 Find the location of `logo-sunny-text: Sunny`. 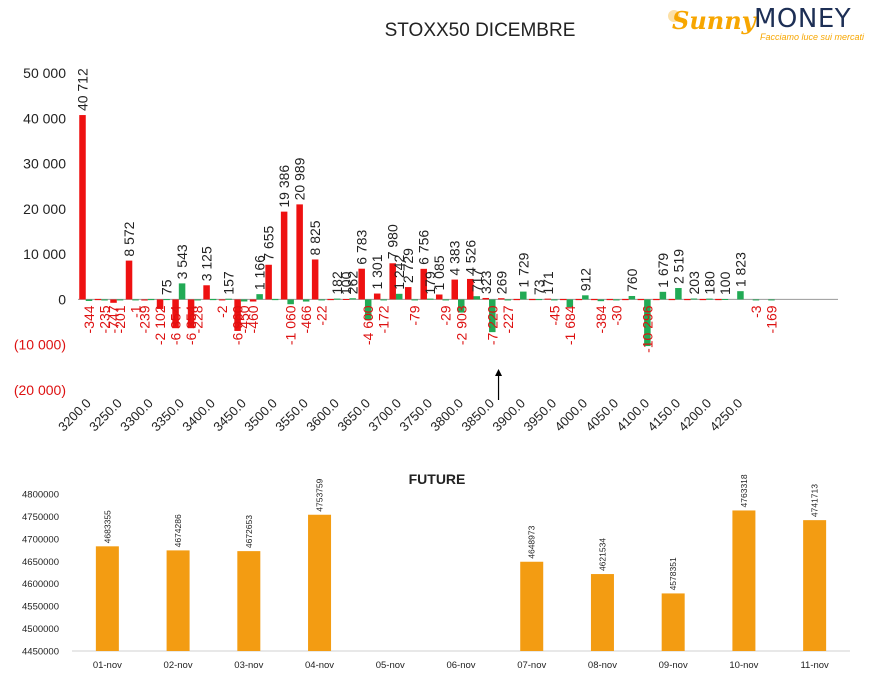

logo-sunny-text: Sunny is located at coordinates (714, 20).